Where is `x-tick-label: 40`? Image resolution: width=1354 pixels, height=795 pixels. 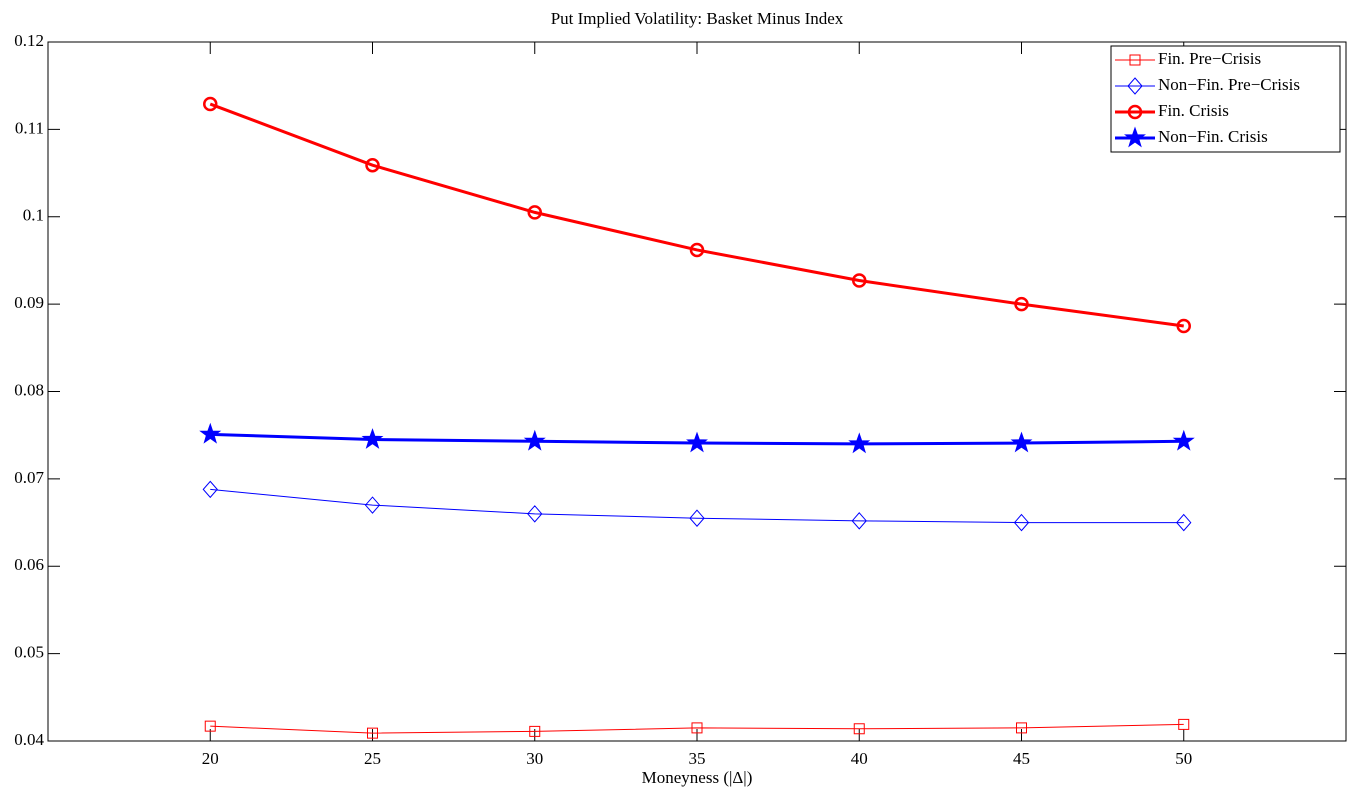
x-tick-label: 40 is located at coordinates (859, 758).